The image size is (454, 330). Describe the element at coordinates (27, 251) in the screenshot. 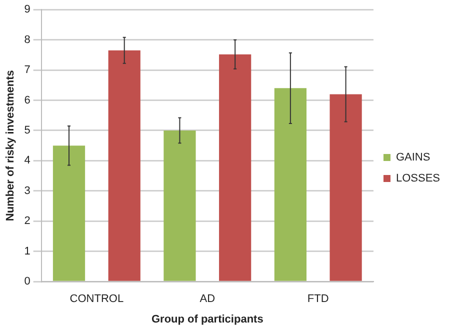

I see `y-tick-label: 1` at that location.